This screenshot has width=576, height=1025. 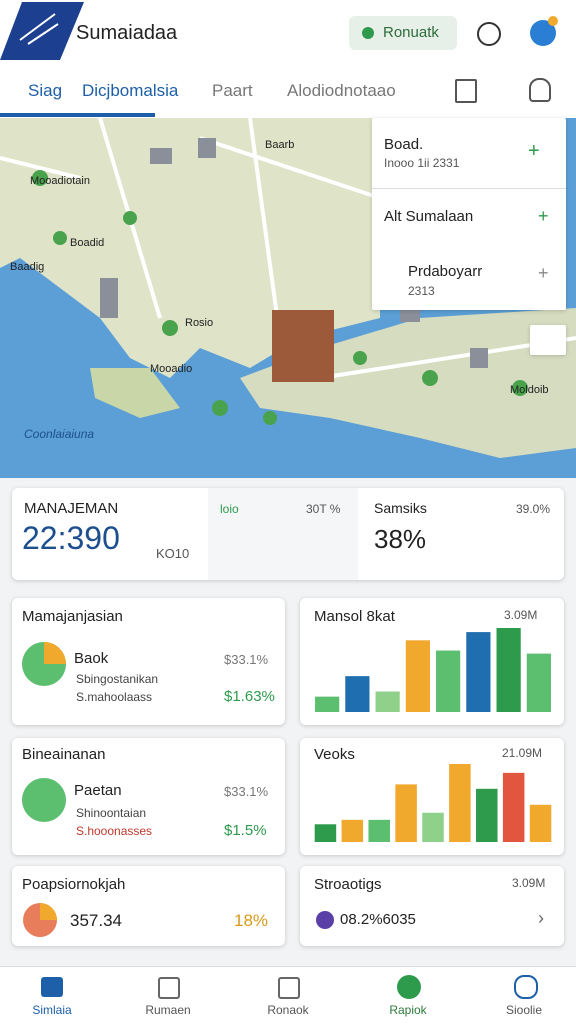 What do you see at coordinates (229, 509) in the screenshot?
I see `middle-label: loio` at bounding box center [229, 509].